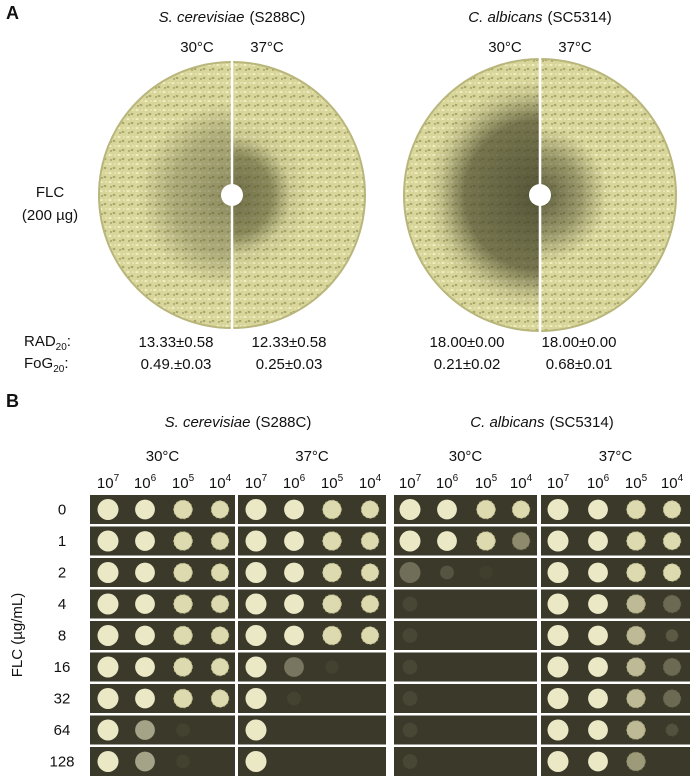 The image size is (696, 780). Describe the element at coordinates (50, 192) in the screenshot. I see `drug-label: FLC` at that location.